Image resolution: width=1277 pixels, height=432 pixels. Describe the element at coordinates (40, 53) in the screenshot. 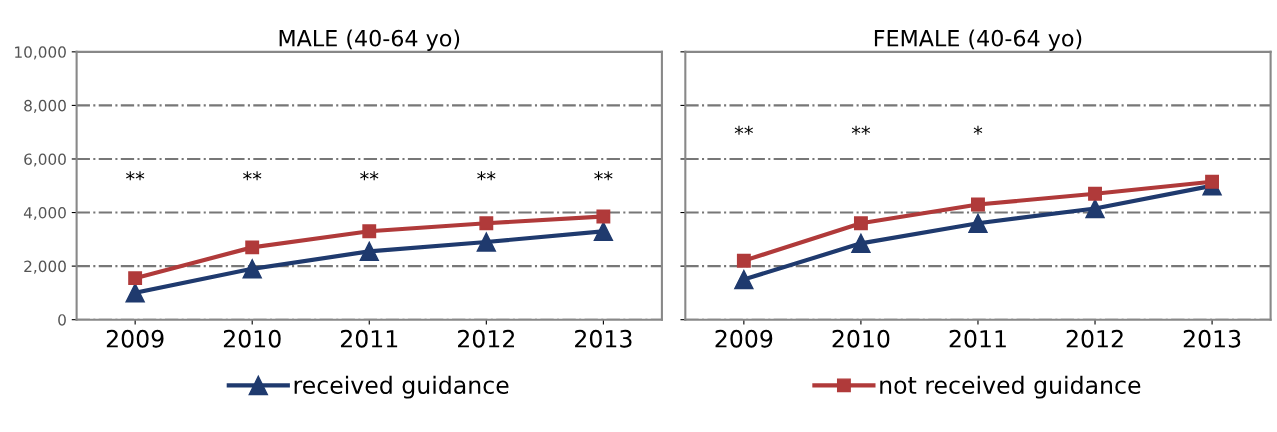

I see `y-tick-label: 10,000` at that location.